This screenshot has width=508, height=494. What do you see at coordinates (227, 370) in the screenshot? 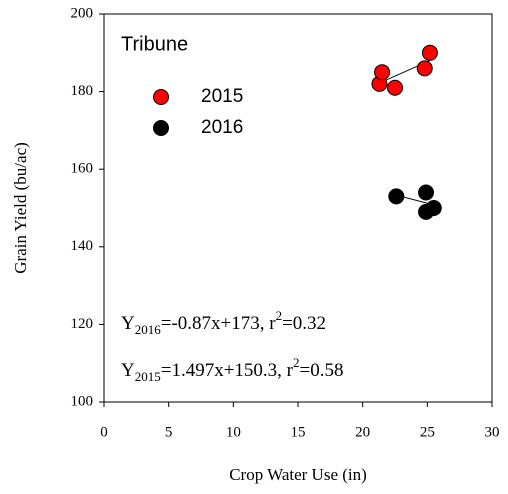
I see `annotation-part: =1.497x+150.3, r` at bounding box center [227, 370].